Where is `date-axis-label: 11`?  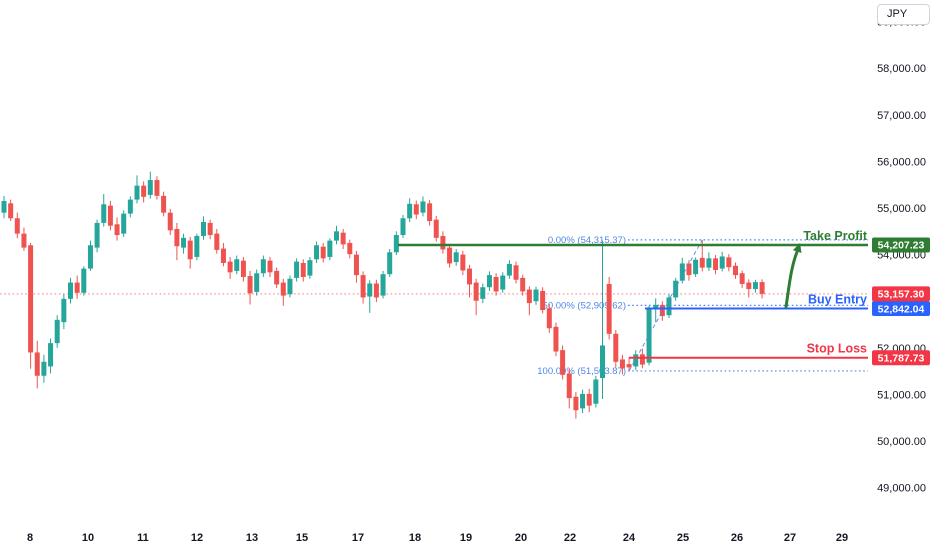
date-axis-label: 11 is located at coordinates (143, 538).